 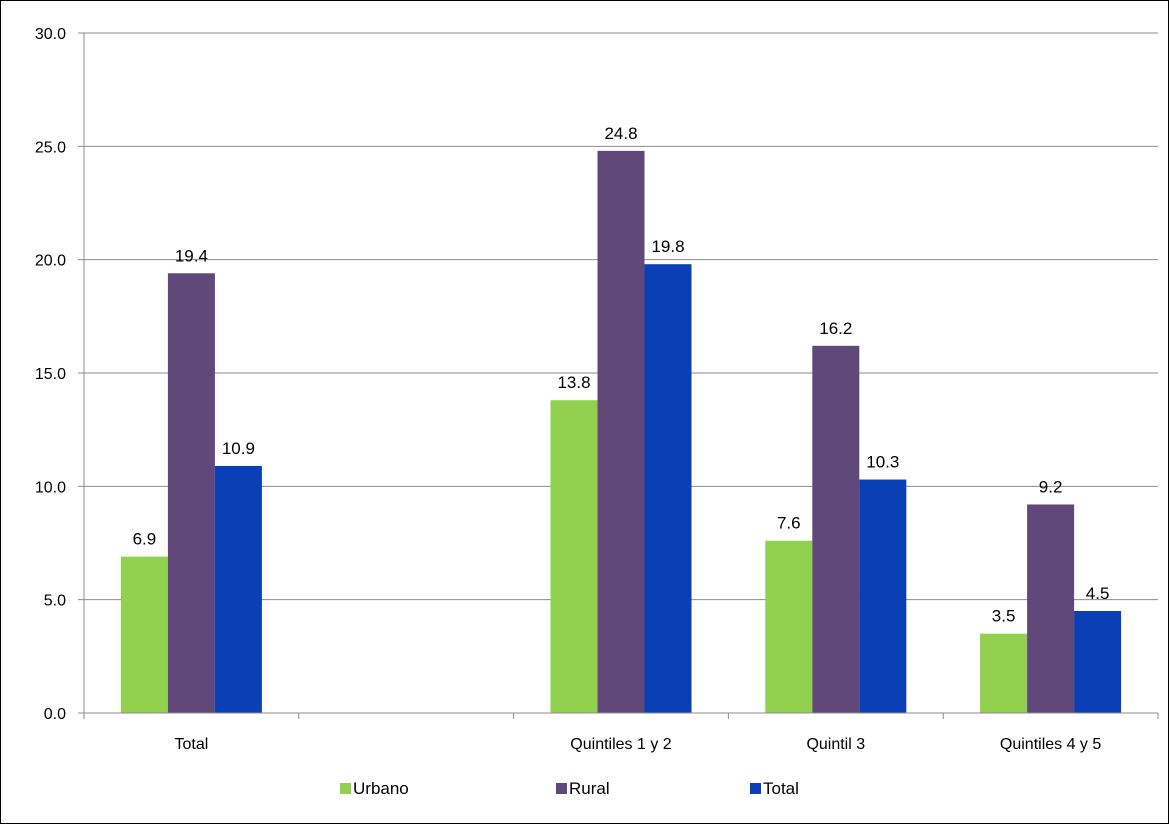 What do you see at coordinates (191, 255) in the screenshot?
I see `data-label: 19.4` at bounding box center [191, 255].